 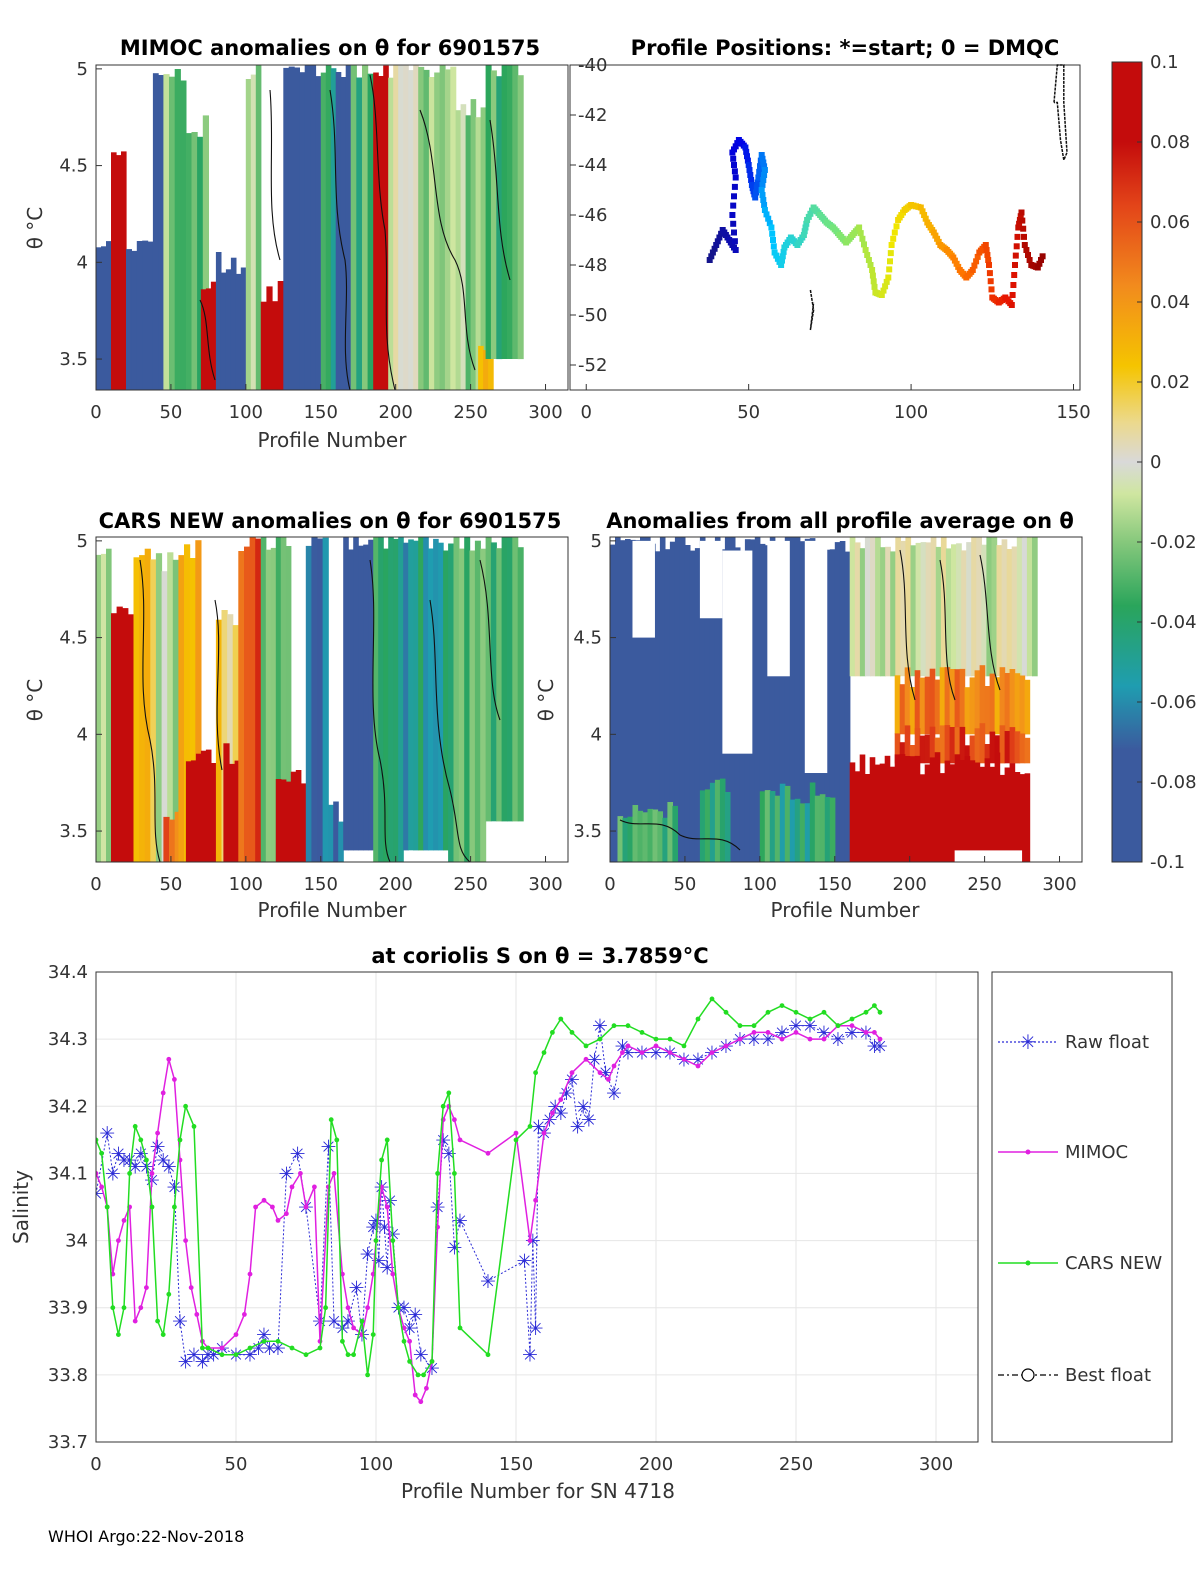 What do you see at coordinates (592, 215) in the screenshot?
I see `y-tick-label: -46` at bounding box center [592, 215].